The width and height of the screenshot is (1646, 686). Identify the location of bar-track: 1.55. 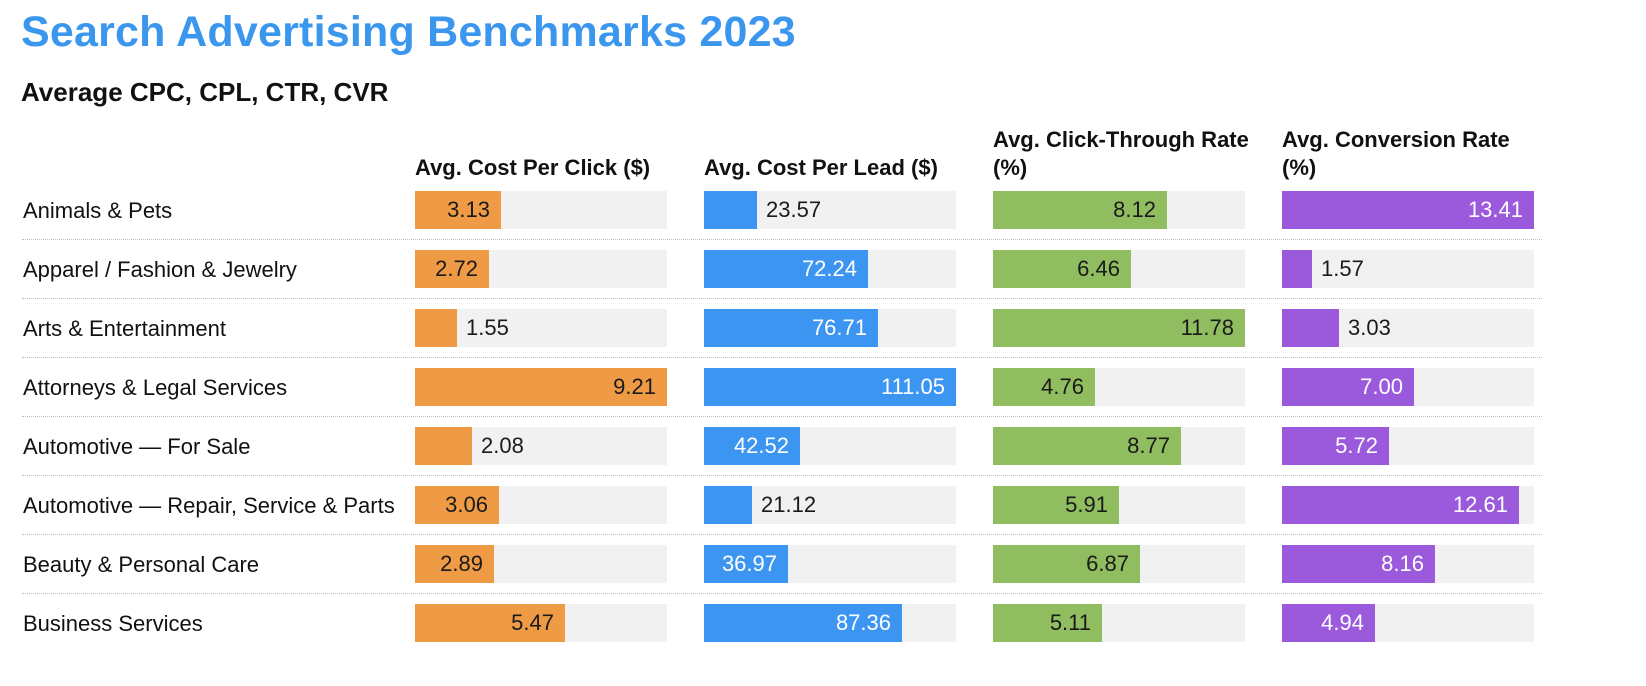
(541, 328).